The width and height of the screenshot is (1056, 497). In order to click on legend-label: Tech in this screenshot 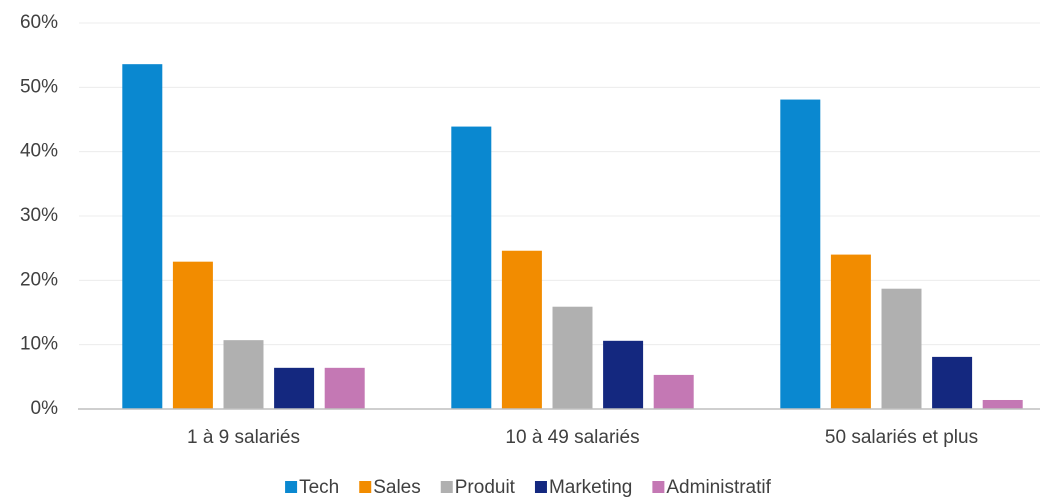, I will do `click(319, 487)`.